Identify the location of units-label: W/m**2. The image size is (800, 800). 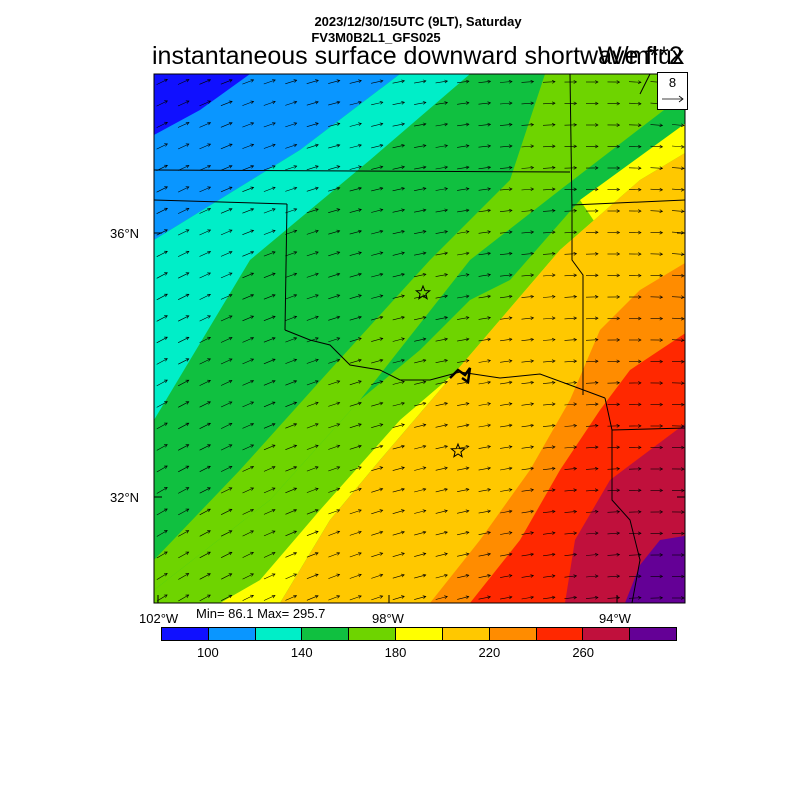
(640, 56).